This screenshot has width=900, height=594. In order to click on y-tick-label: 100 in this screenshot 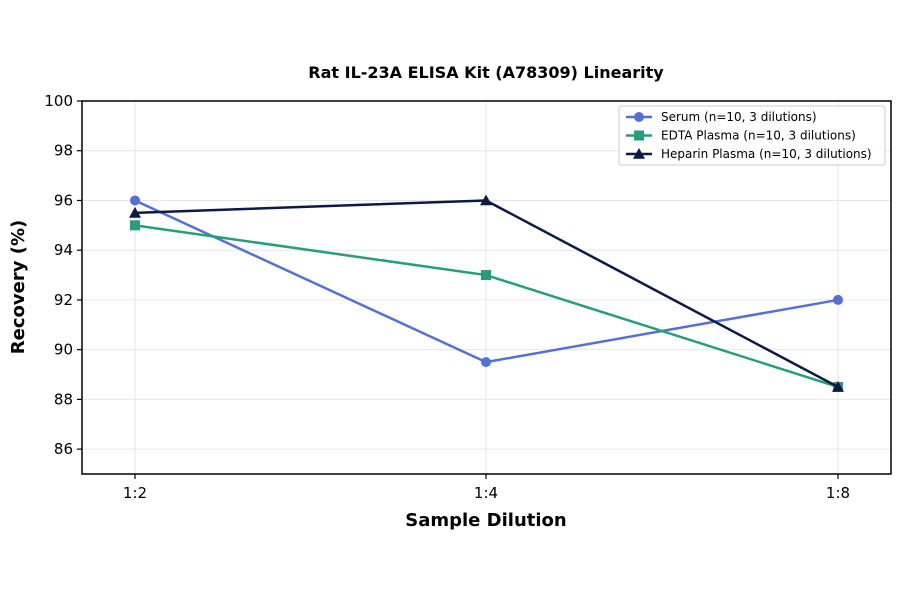, I will do `click(58, 101)`.